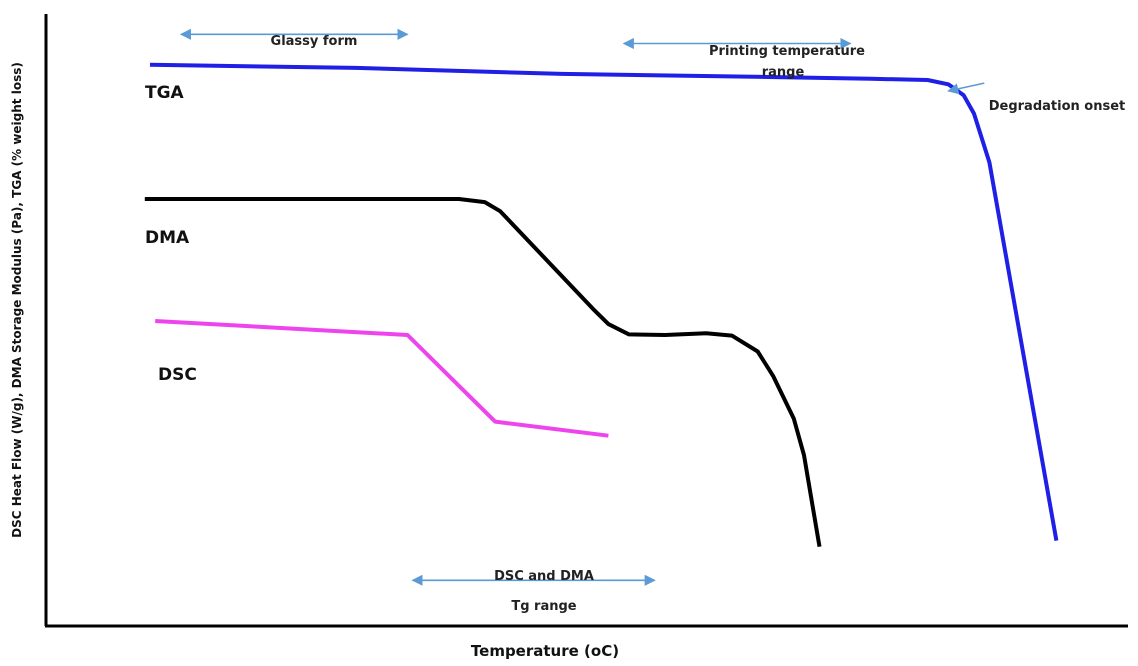 This screenshot has height=666, width=1138. I want to click on annotation-printing-range-line2: range, so click(783, 72).